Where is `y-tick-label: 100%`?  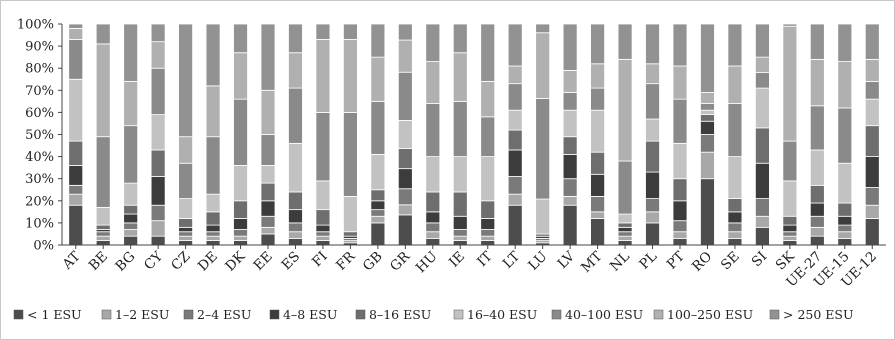 y-tick-label: 100% is located at coordinates (35, 25).